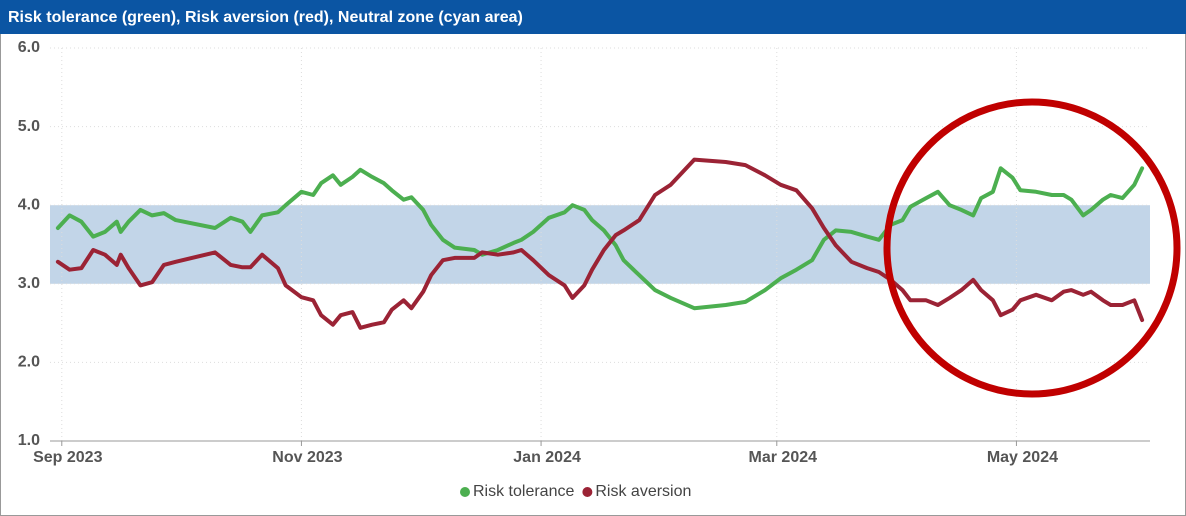 This screenshot has width=1186, height=516. Describe the element at coordinates (523, 491) in the screenshot. I see `legend-label: Risk tolerance` at that location.